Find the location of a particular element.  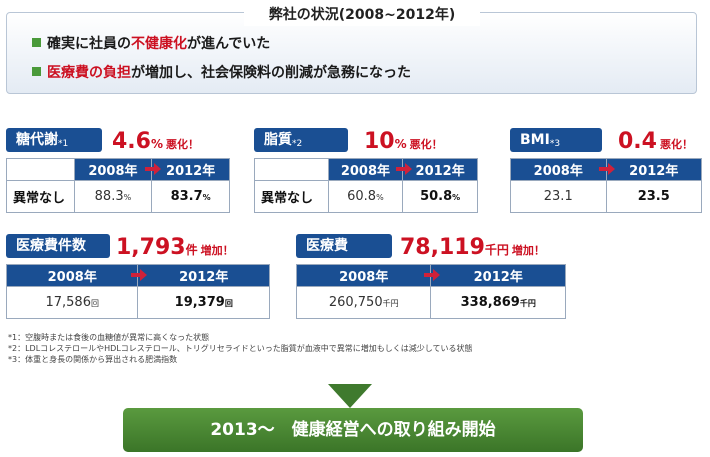

metric-change: 78,119千円 増加！ is located at coordinates (472, 247).